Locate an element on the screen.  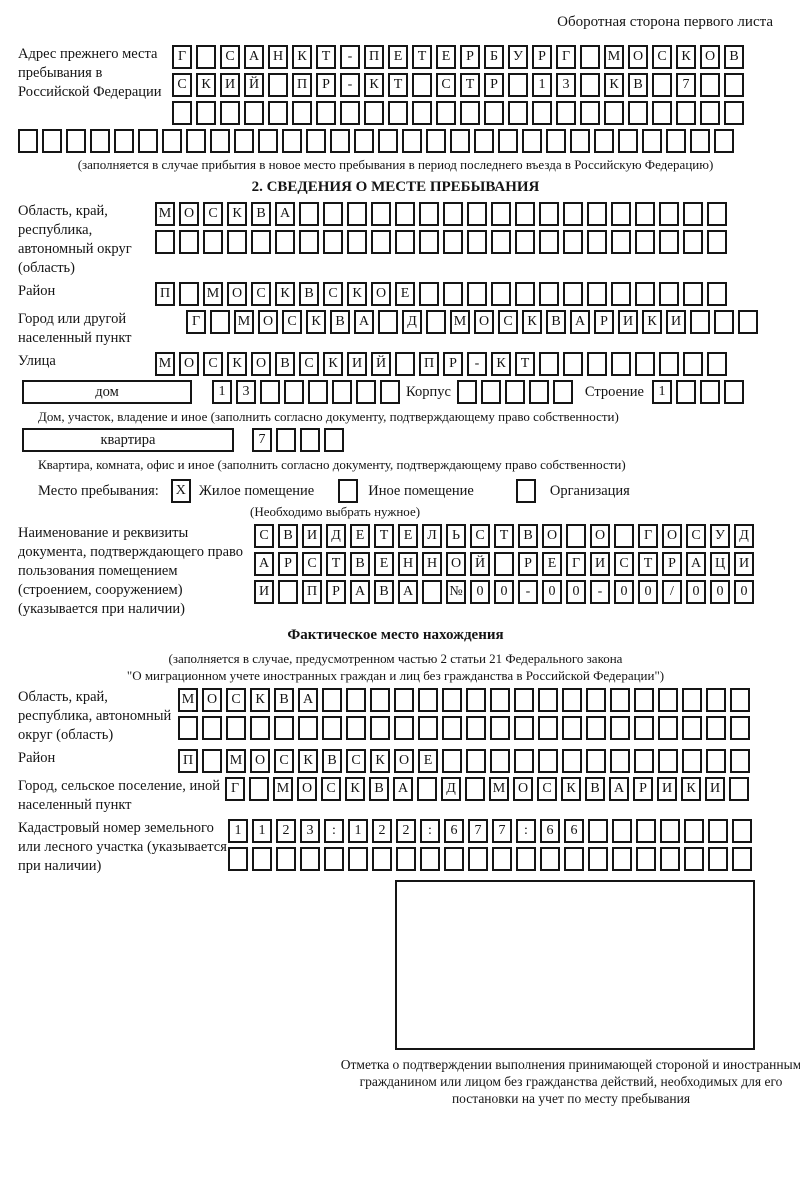
form-cell: Е is located at coordinates (446, 57).